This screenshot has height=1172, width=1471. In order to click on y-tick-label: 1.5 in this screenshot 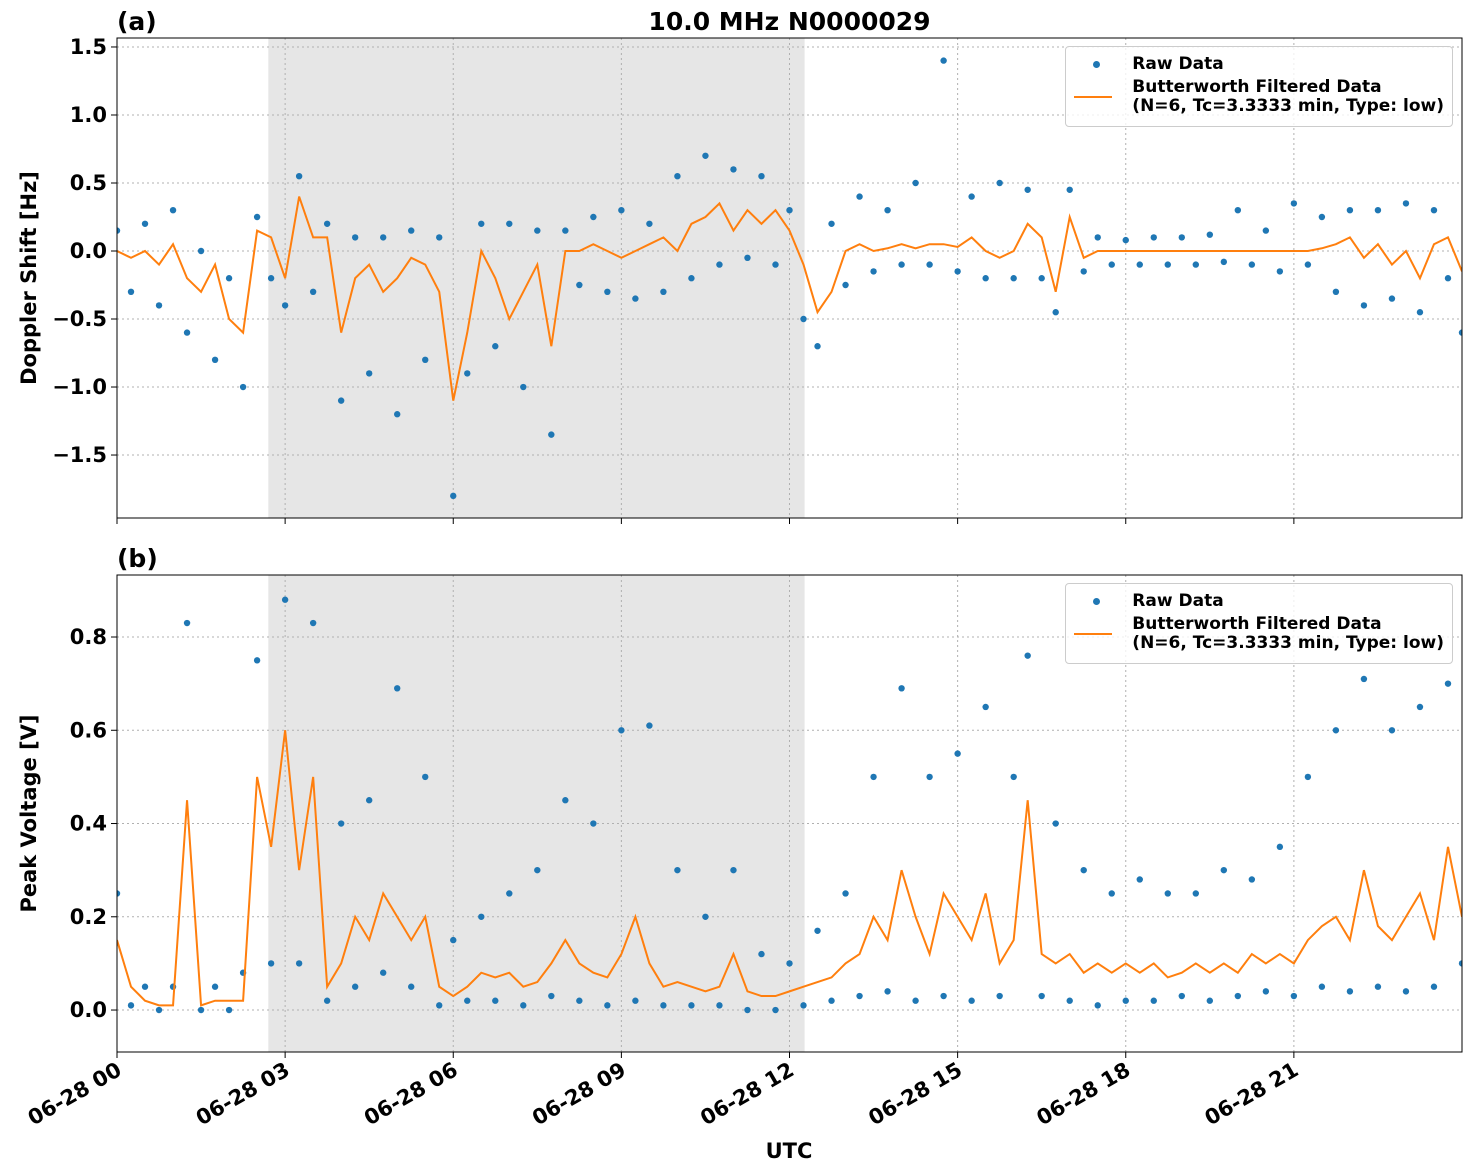, I will do `click(88, 47)`.